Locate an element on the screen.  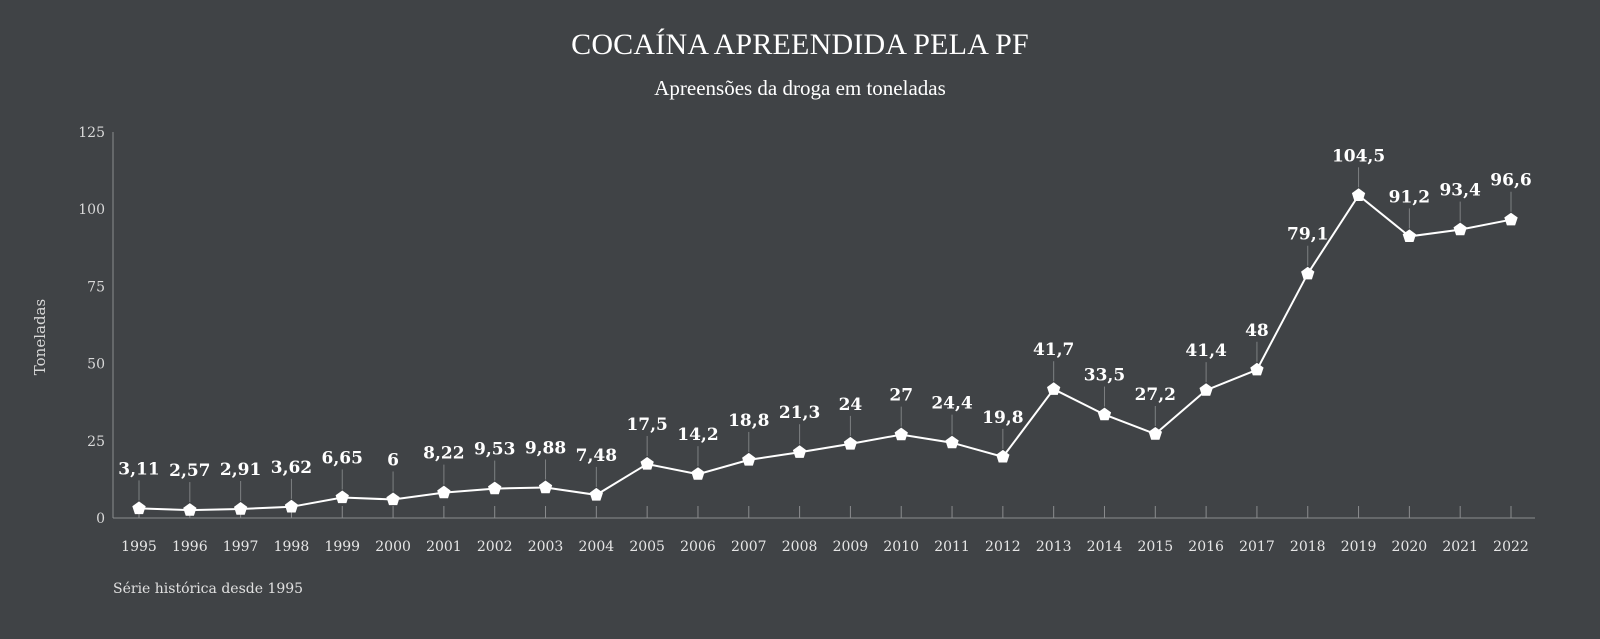
x-tick-label: 2006 is located at coordinates (698, 547).